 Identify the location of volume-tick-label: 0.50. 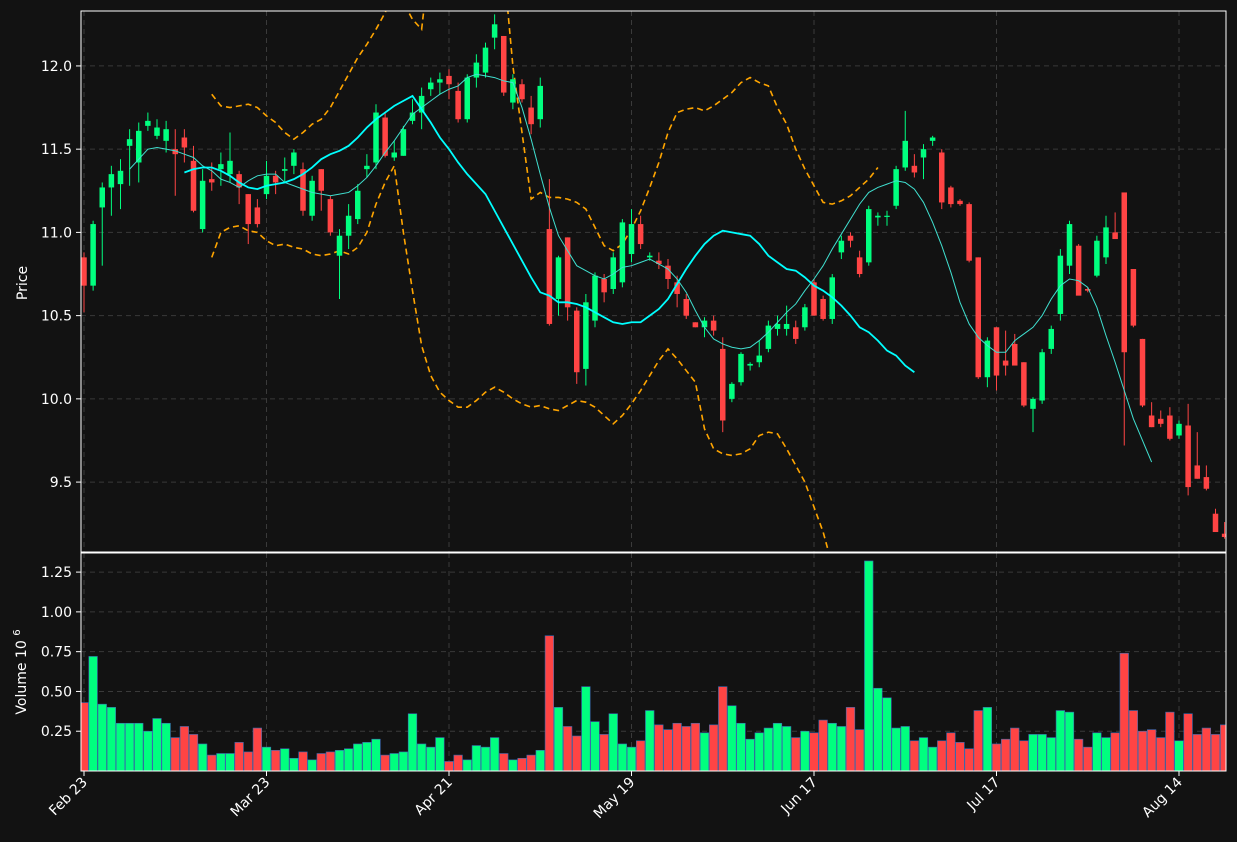
(56, 692).